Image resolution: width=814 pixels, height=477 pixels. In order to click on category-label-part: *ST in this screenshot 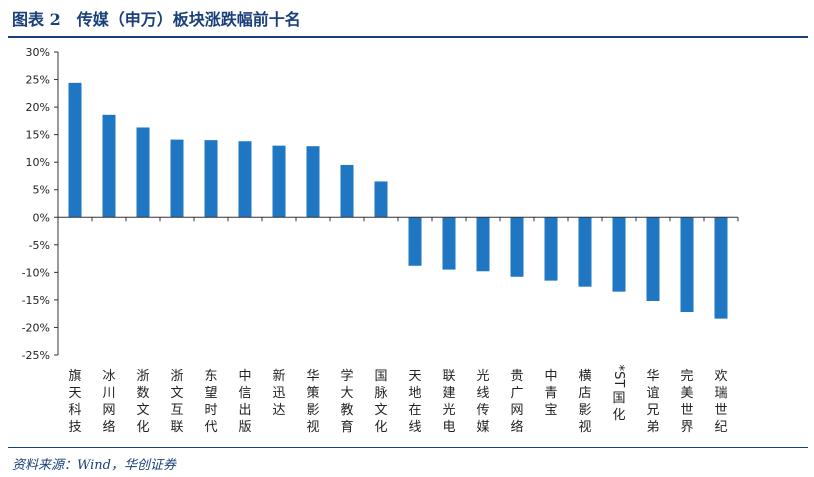, I will do `click(618, 376)`.